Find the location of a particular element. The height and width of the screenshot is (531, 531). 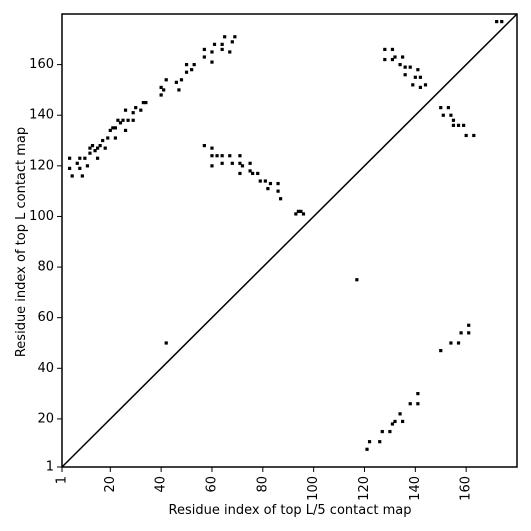

y-tick-label: 60 is located at coordinates (45, 317).